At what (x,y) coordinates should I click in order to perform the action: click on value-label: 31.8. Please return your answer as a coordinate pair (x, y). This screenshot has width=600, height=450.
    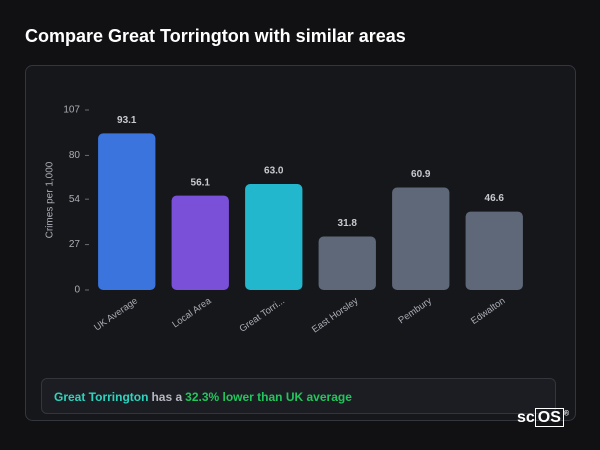
    Looking at the image, I should click on (348, 223).